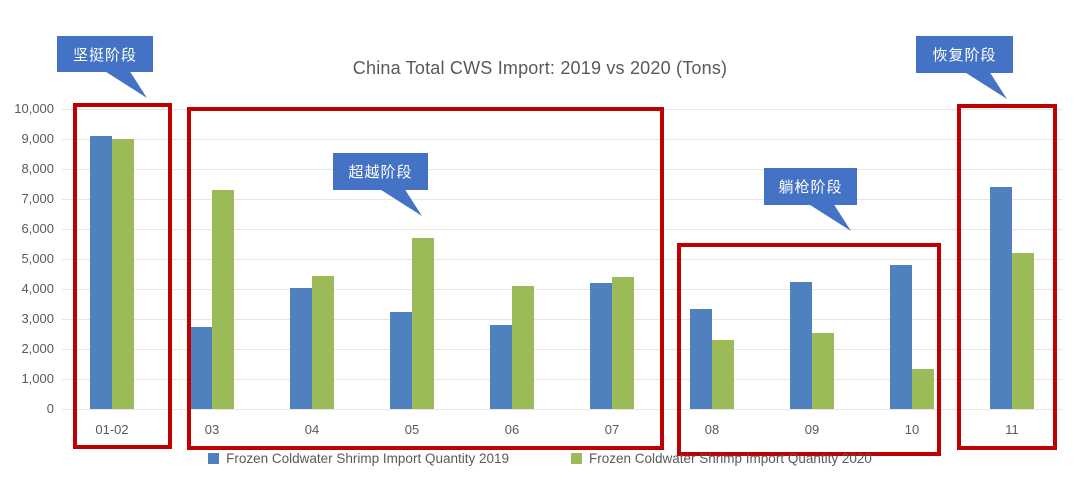  What do you see at coordinates (810, 187) in the screenshot?
I see `stage-callout-label: 躺枪阶段` at bounding box center [810, 187].